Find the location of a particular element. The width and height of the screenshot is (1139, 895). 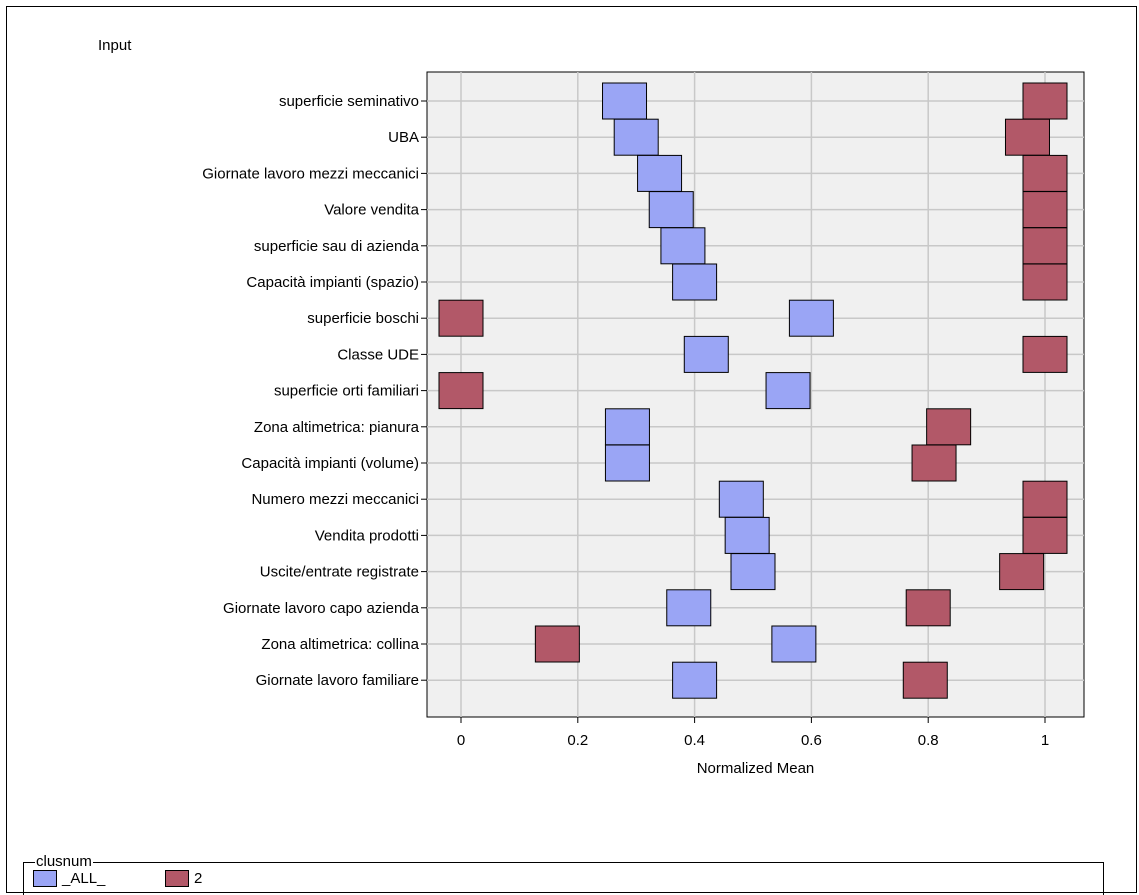

y-tick-label: Zona altimetrica: pianura is located at coordinates (337, 427).